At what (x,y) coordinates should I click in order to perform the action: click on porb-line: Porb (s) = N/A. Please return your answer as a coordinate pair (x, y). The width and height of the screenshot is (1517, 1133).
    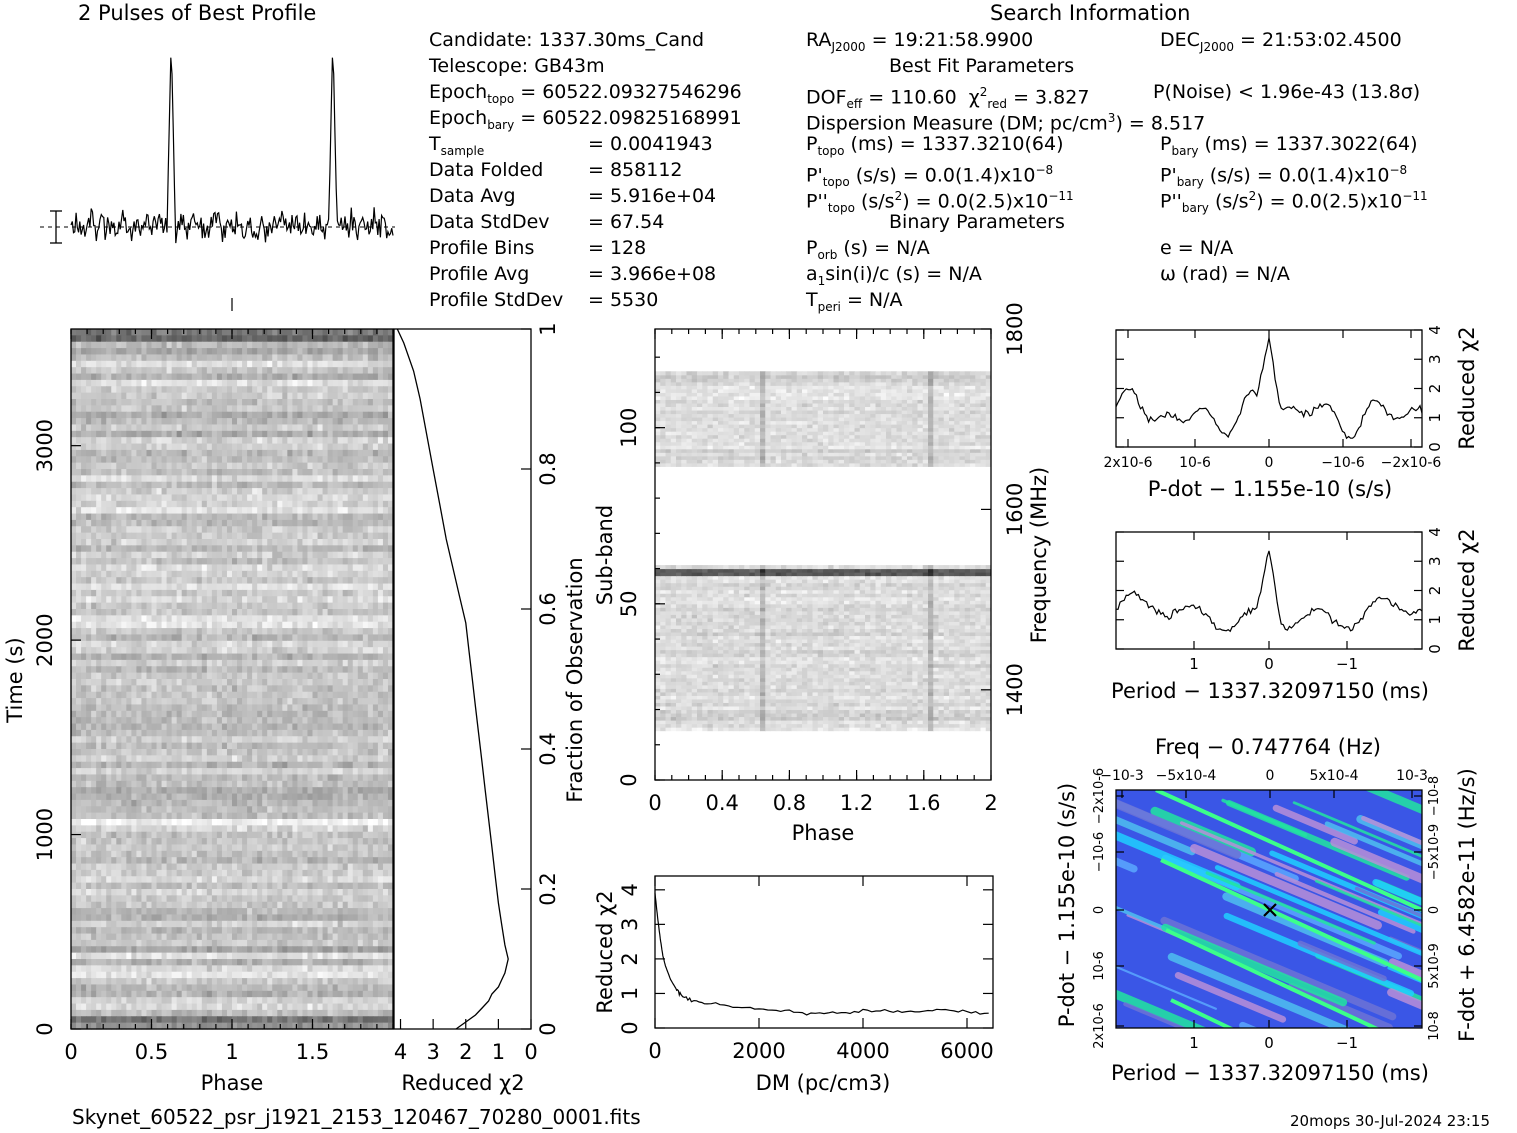
    Looking at the image, I should click on (868, 249).